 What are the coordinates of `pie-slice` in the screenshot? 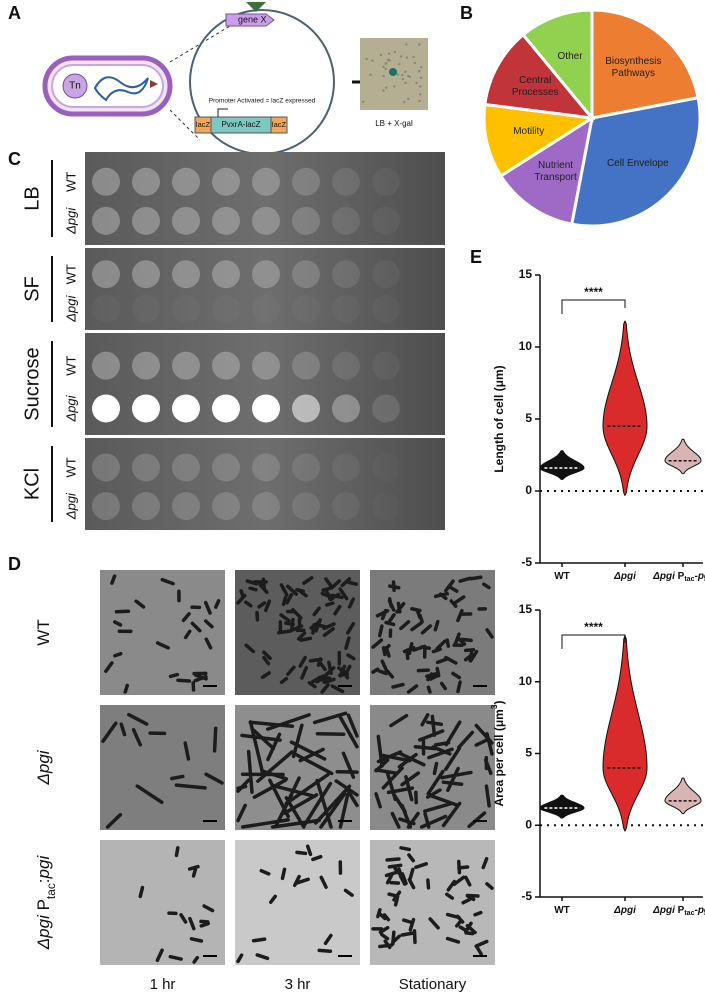 It's located at (636, 162).